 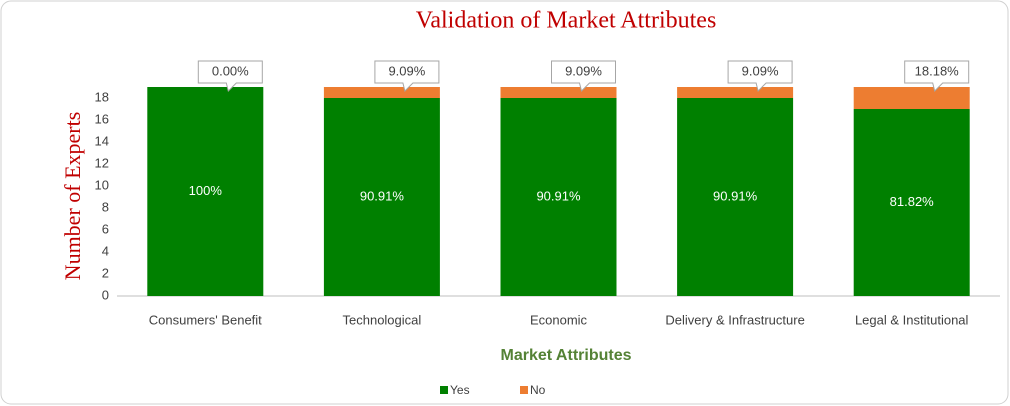 What do you see at coordinates (734, 319) in the screenshot?
I see `x-tick-label: Delivery & Infrastructure` at bounding box center [734, 319].